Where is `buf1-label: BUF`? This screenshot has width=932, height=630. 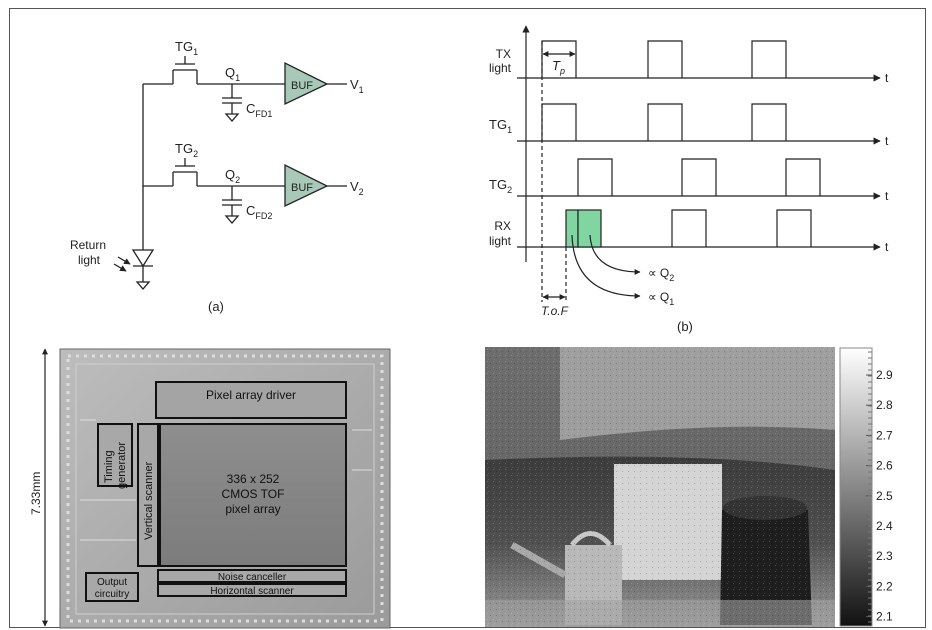
buf1-label: BUF is located at coordinates (302, 86).